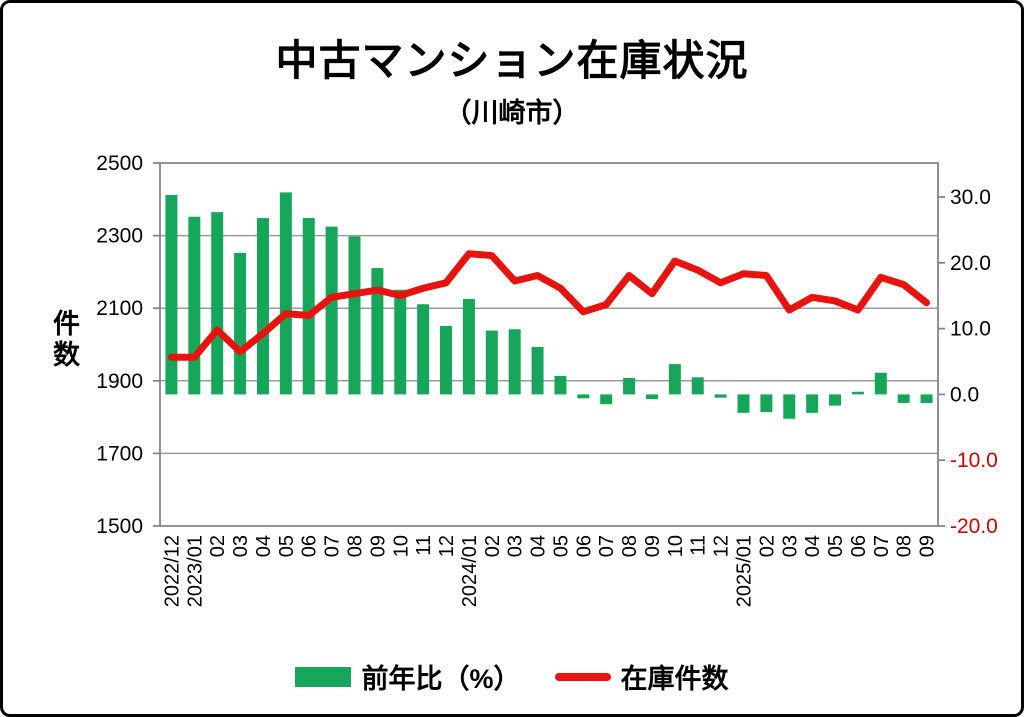 This screenshot has height=717, width=1024. I want to click on left-axis-label-2100: 2100, so click(119, 308).